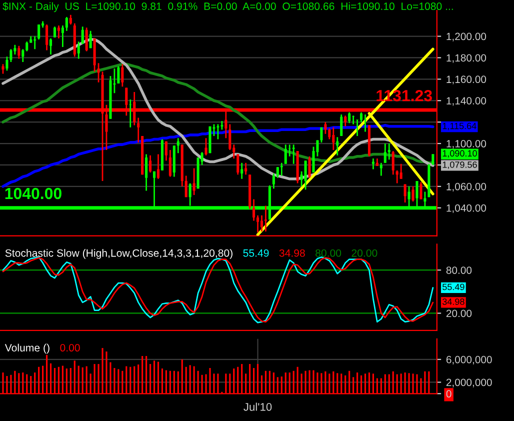 The height and width of the screenshot is (421, 514). What do you see at coordinates (258, 406) in the screenshot?
I see `x-tick-label: Jul'10` at bounding box center [258, 406].